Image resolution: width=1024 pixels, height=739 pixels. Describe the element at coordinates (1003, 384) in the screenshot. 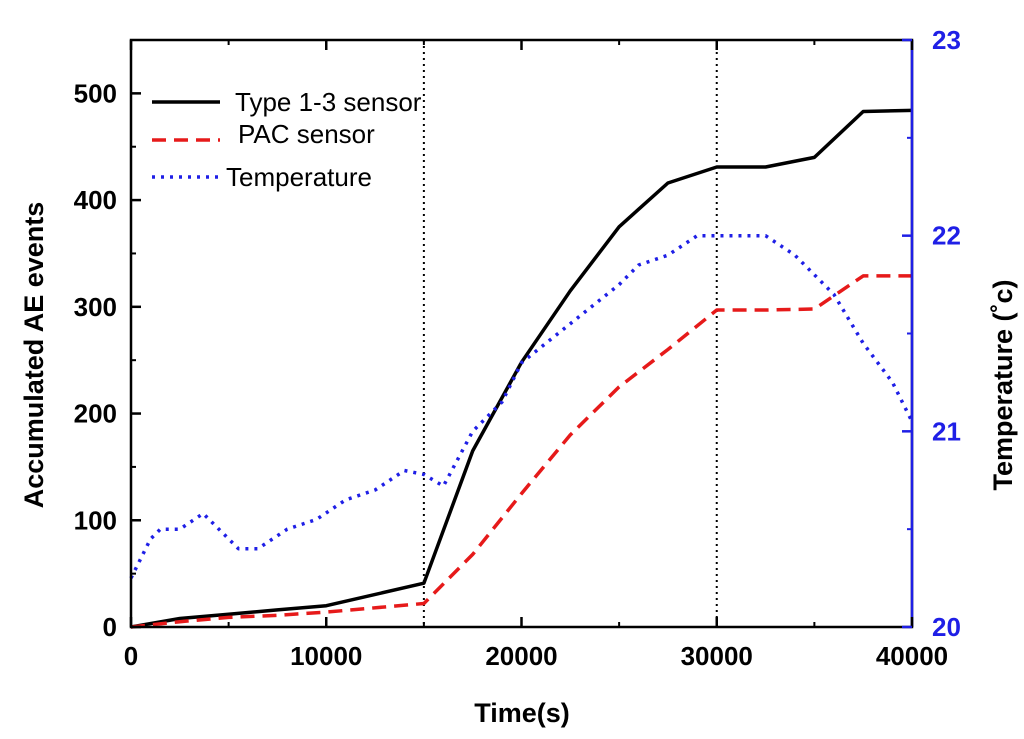

I see `y2-axis-title: Temperature (˚c)` at that location.